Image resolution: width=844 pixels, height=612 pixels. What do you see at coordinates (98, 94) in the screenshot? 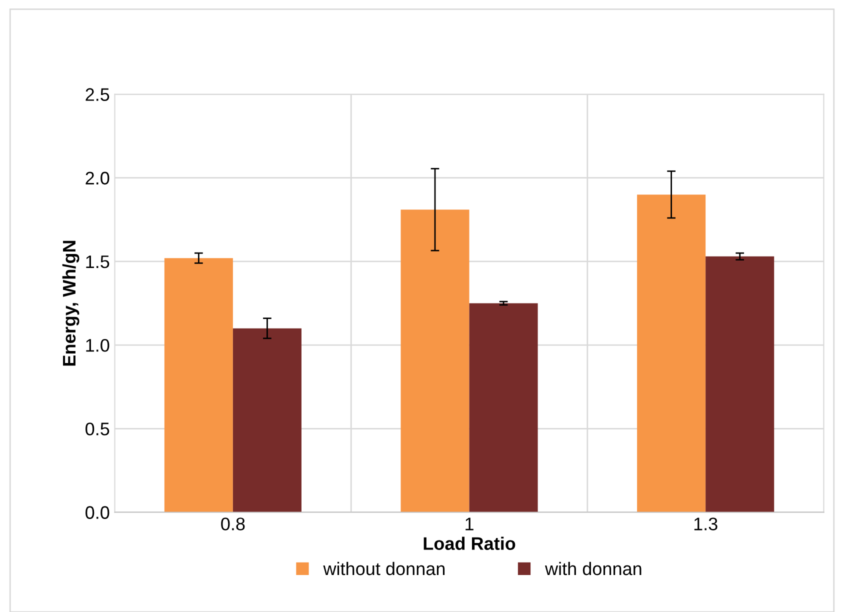
I see `y-tick-label: 2.5` at bounding box center [98, 94].